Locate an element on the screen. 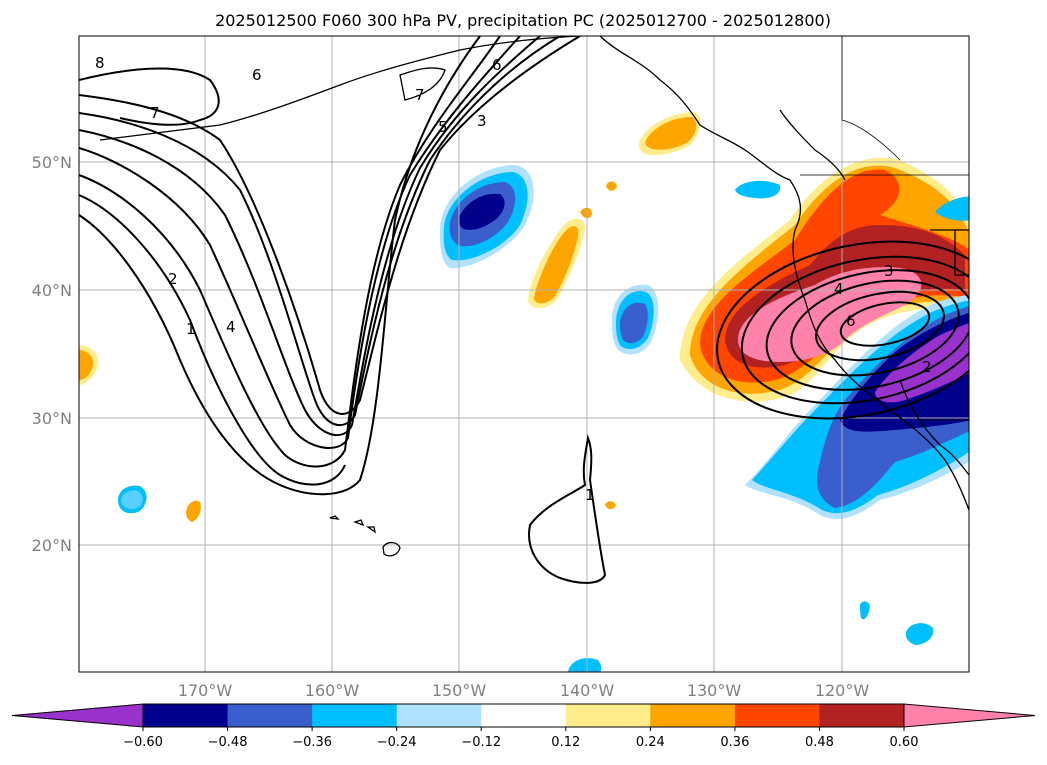 This screenshot has height=765, width=1047. lon-label: 120°W is located at coordinates (842, 690).